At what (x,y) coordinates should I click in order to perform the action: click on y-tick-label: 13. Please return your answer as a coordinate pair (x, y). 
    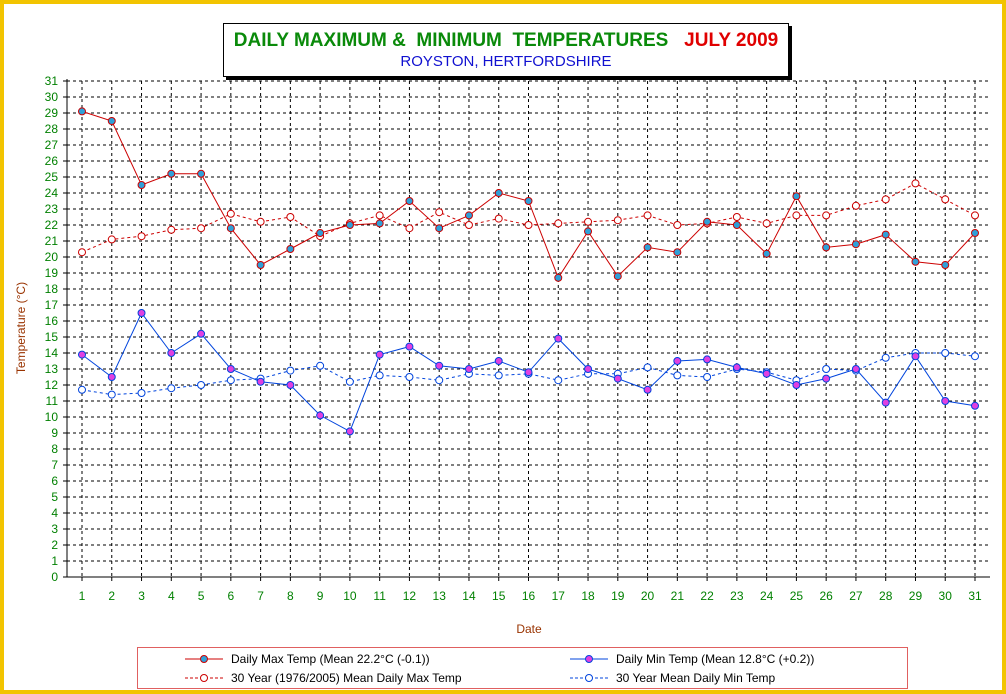
    Looking at the image, I should click on (52, 369).